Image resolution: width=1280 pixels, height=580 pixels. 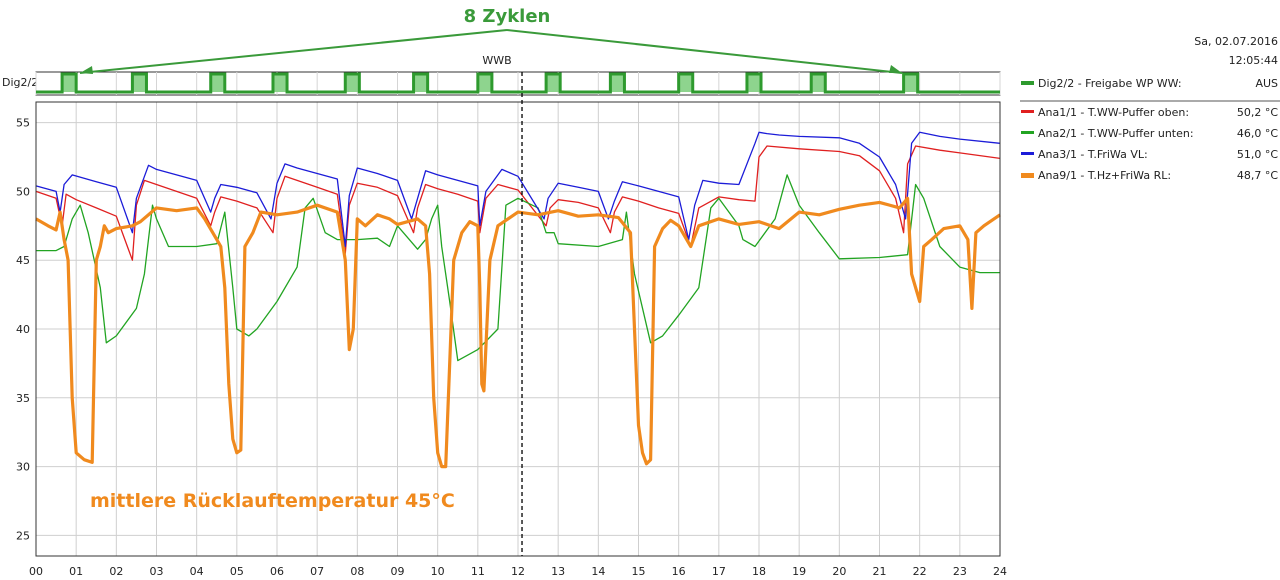 I want to click on digital-signal-line, so click(x=518, y=83).